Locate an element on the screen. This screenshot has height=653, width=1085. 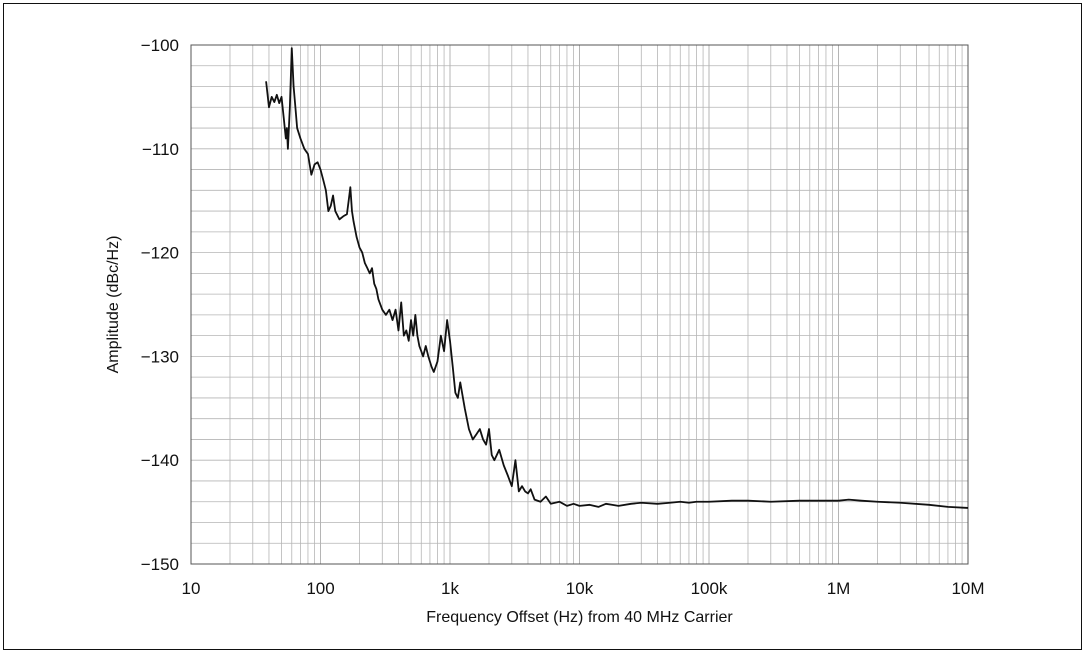
x-tick-label: 1M is located at coordinates (839, 588).